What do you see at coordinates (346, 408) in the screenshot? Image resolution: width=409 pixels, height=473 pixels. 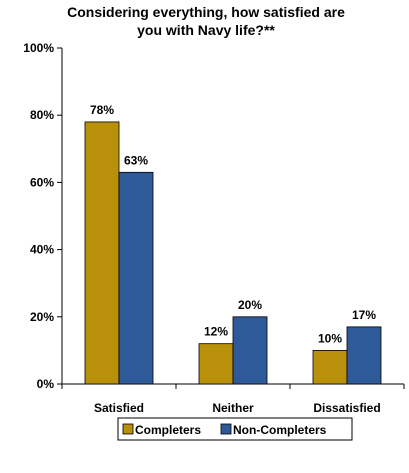 I see `category-label: Dissatisfied` at bounding box center [346, 408].